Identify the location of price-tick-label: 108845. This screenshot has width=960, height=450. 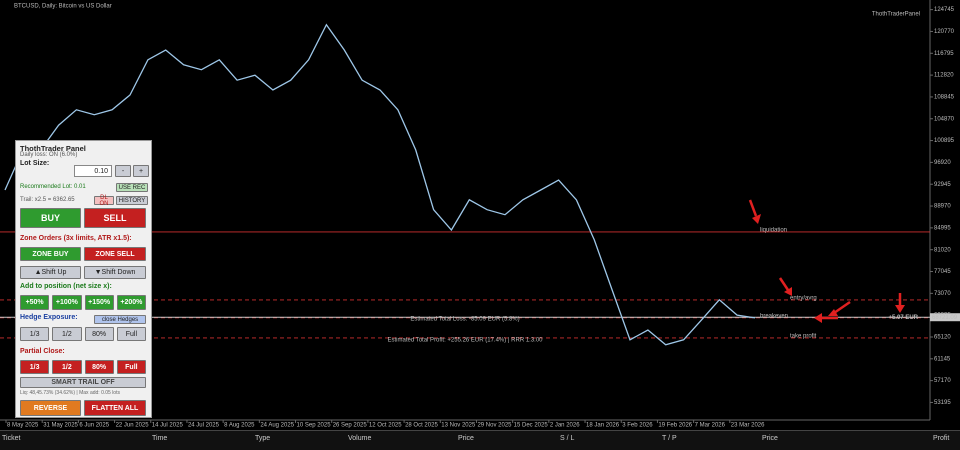
(944, 98).